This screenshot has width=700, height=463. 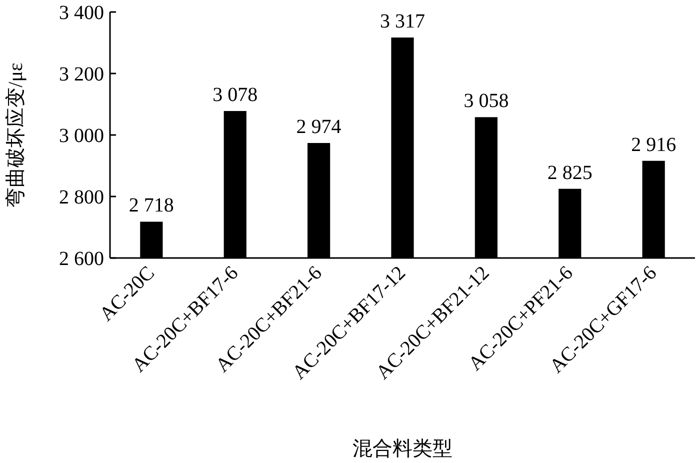 What do you see at coordinates (402, 449) in the screenshot?
I see `x-axis-title: 混合料类型` at bounding box center [402, 449].